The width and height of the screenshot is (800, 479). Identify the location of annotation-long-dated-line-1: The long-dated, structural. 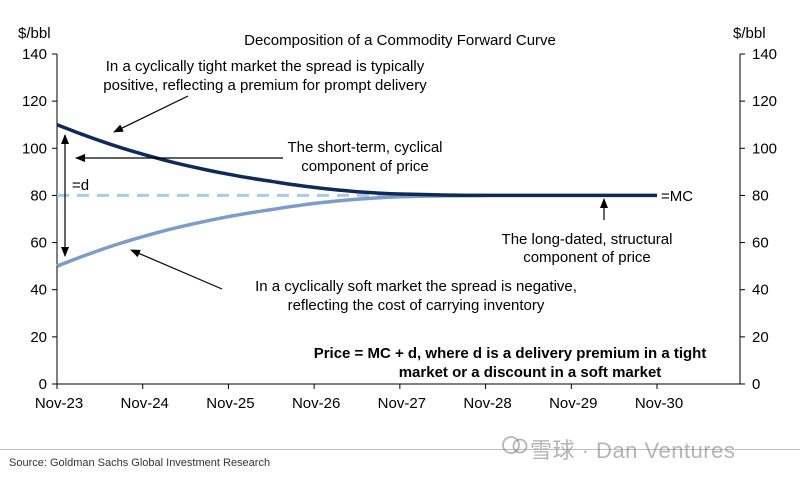
(587, 239).